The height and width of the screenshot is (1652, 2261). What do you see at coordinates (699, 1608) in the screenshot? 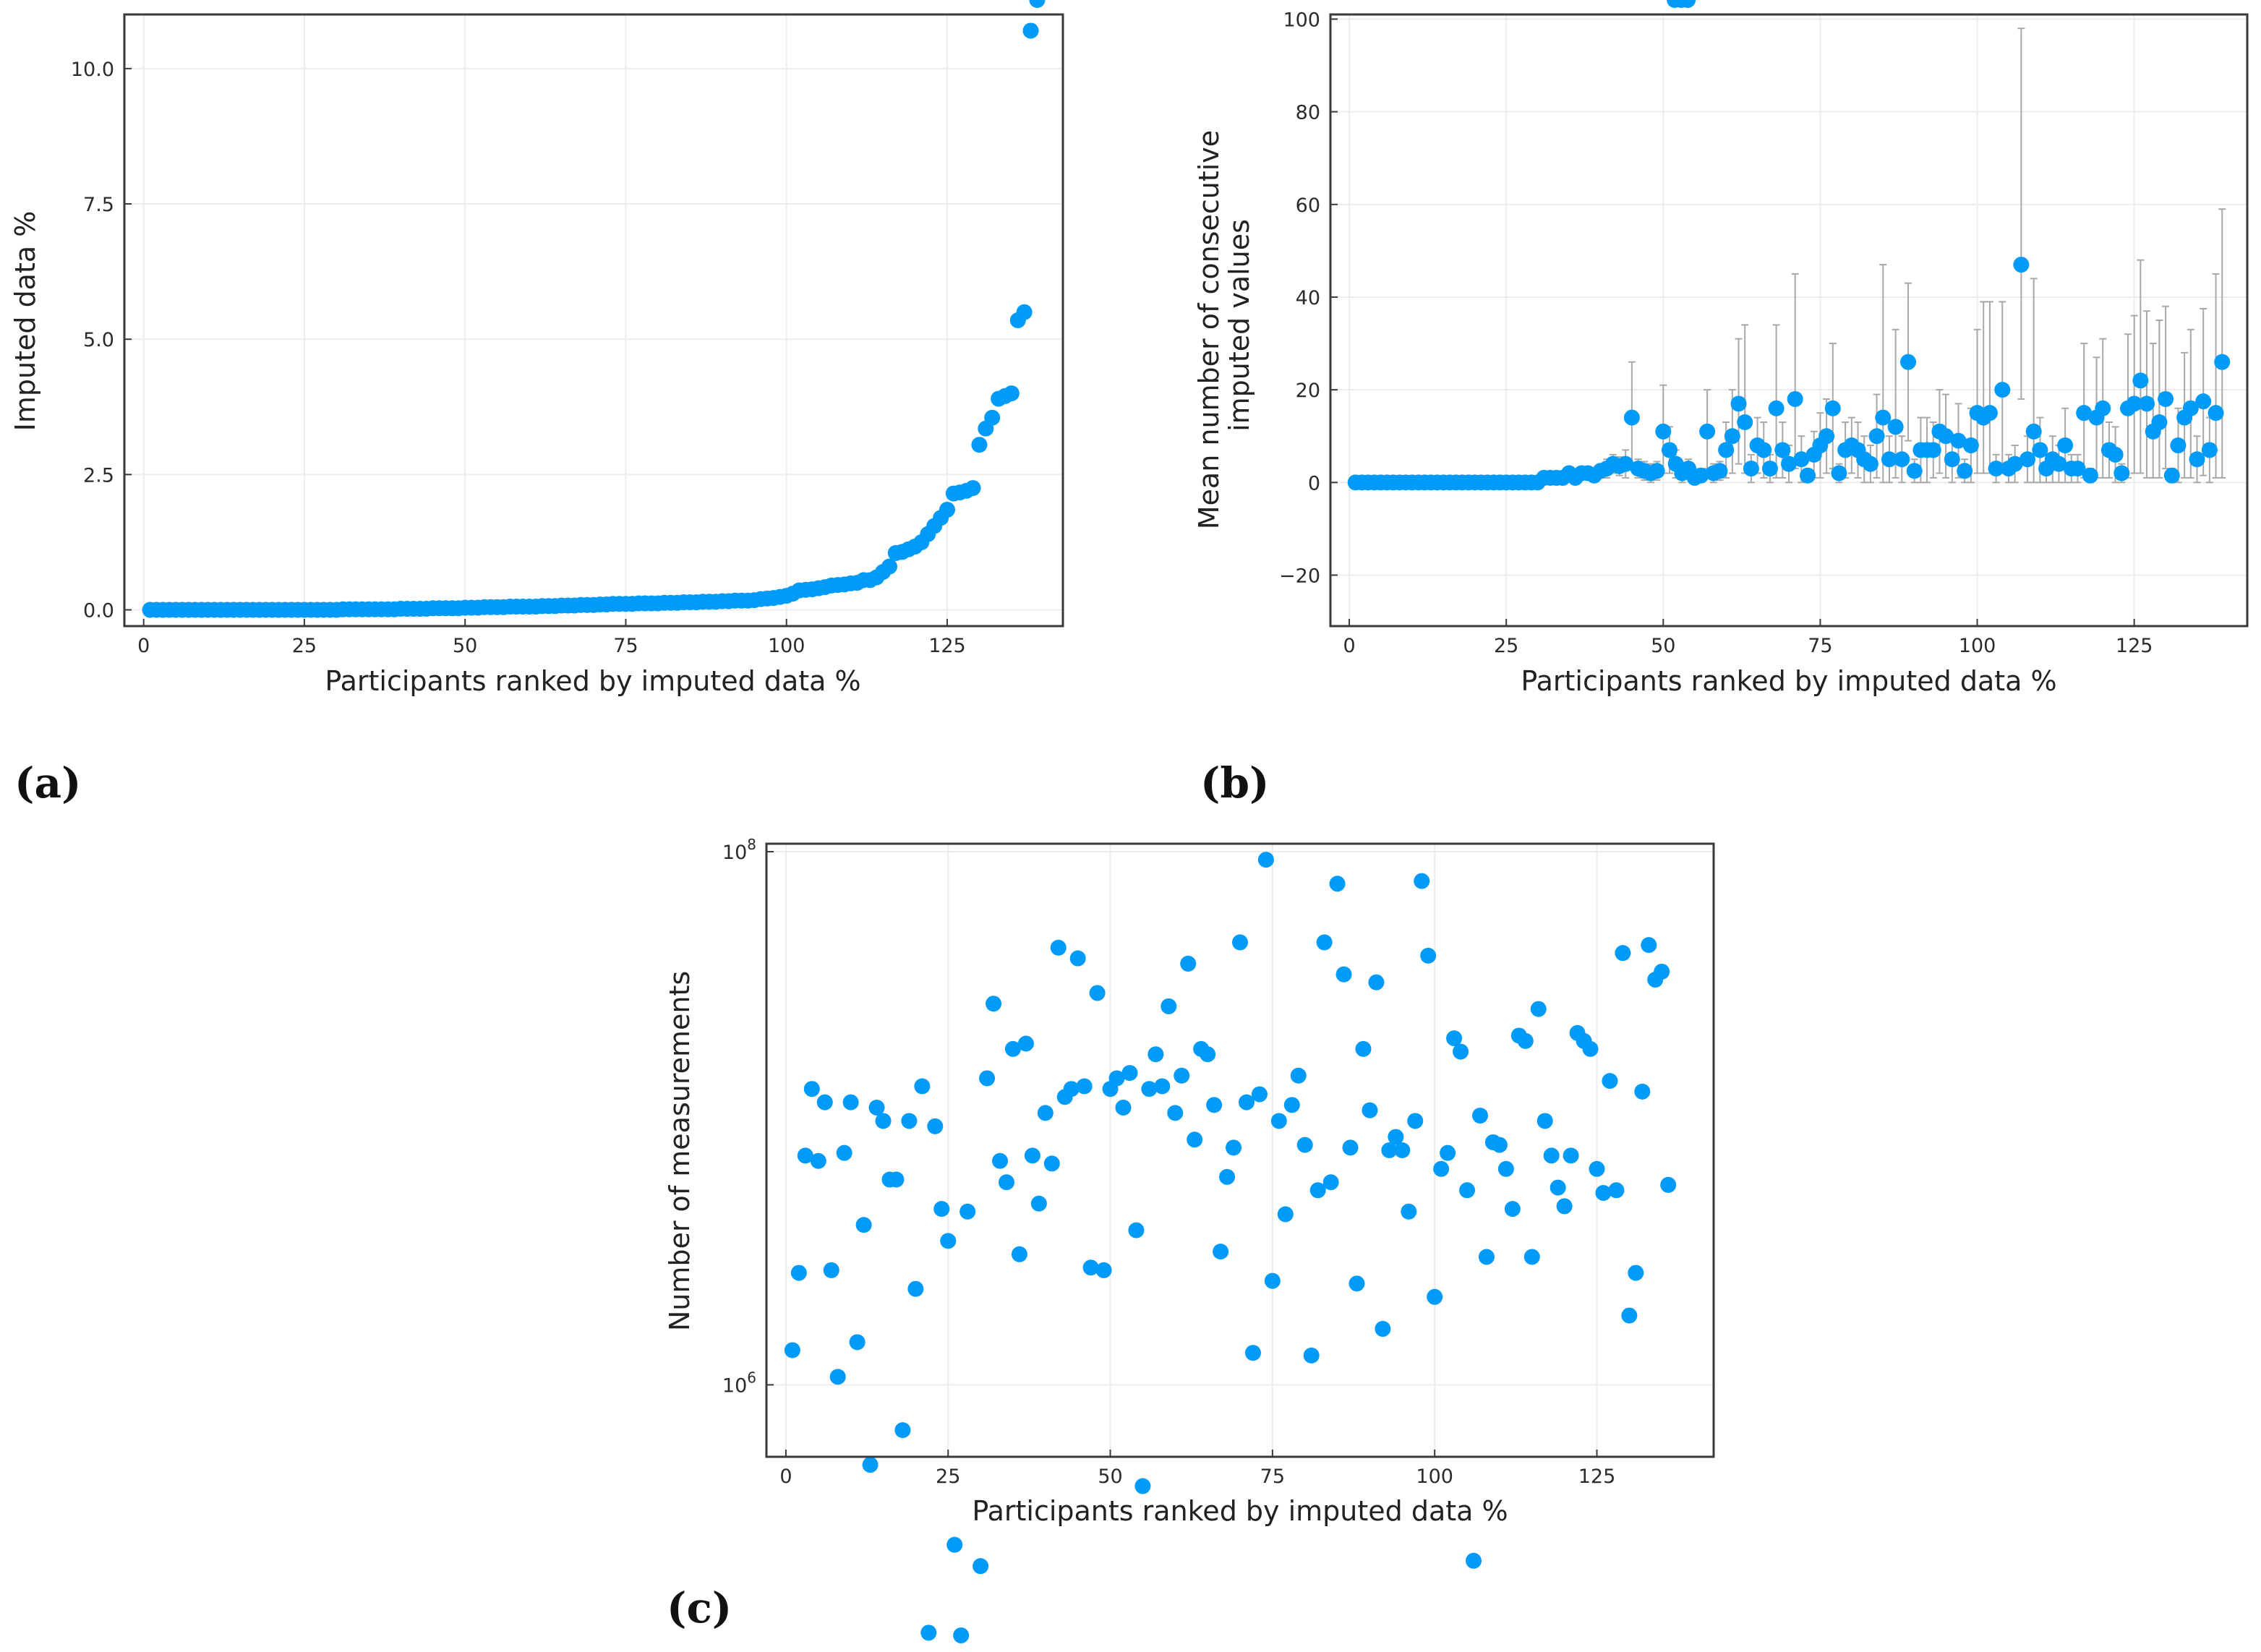
I see `panel-label-c: (c)` at bounding box center [699, 1608].